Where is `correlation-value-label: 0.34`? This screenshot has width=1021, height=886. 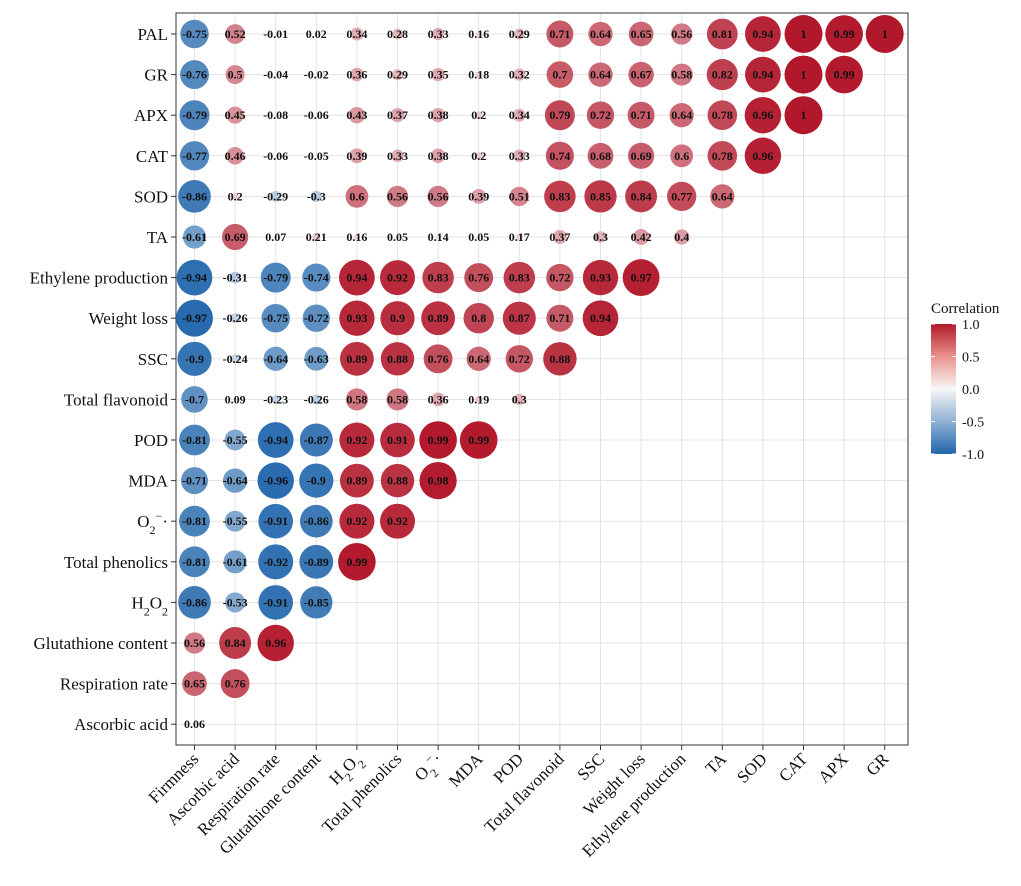
correlation-value-label: 0.34 is located at coordinates (519, 115).